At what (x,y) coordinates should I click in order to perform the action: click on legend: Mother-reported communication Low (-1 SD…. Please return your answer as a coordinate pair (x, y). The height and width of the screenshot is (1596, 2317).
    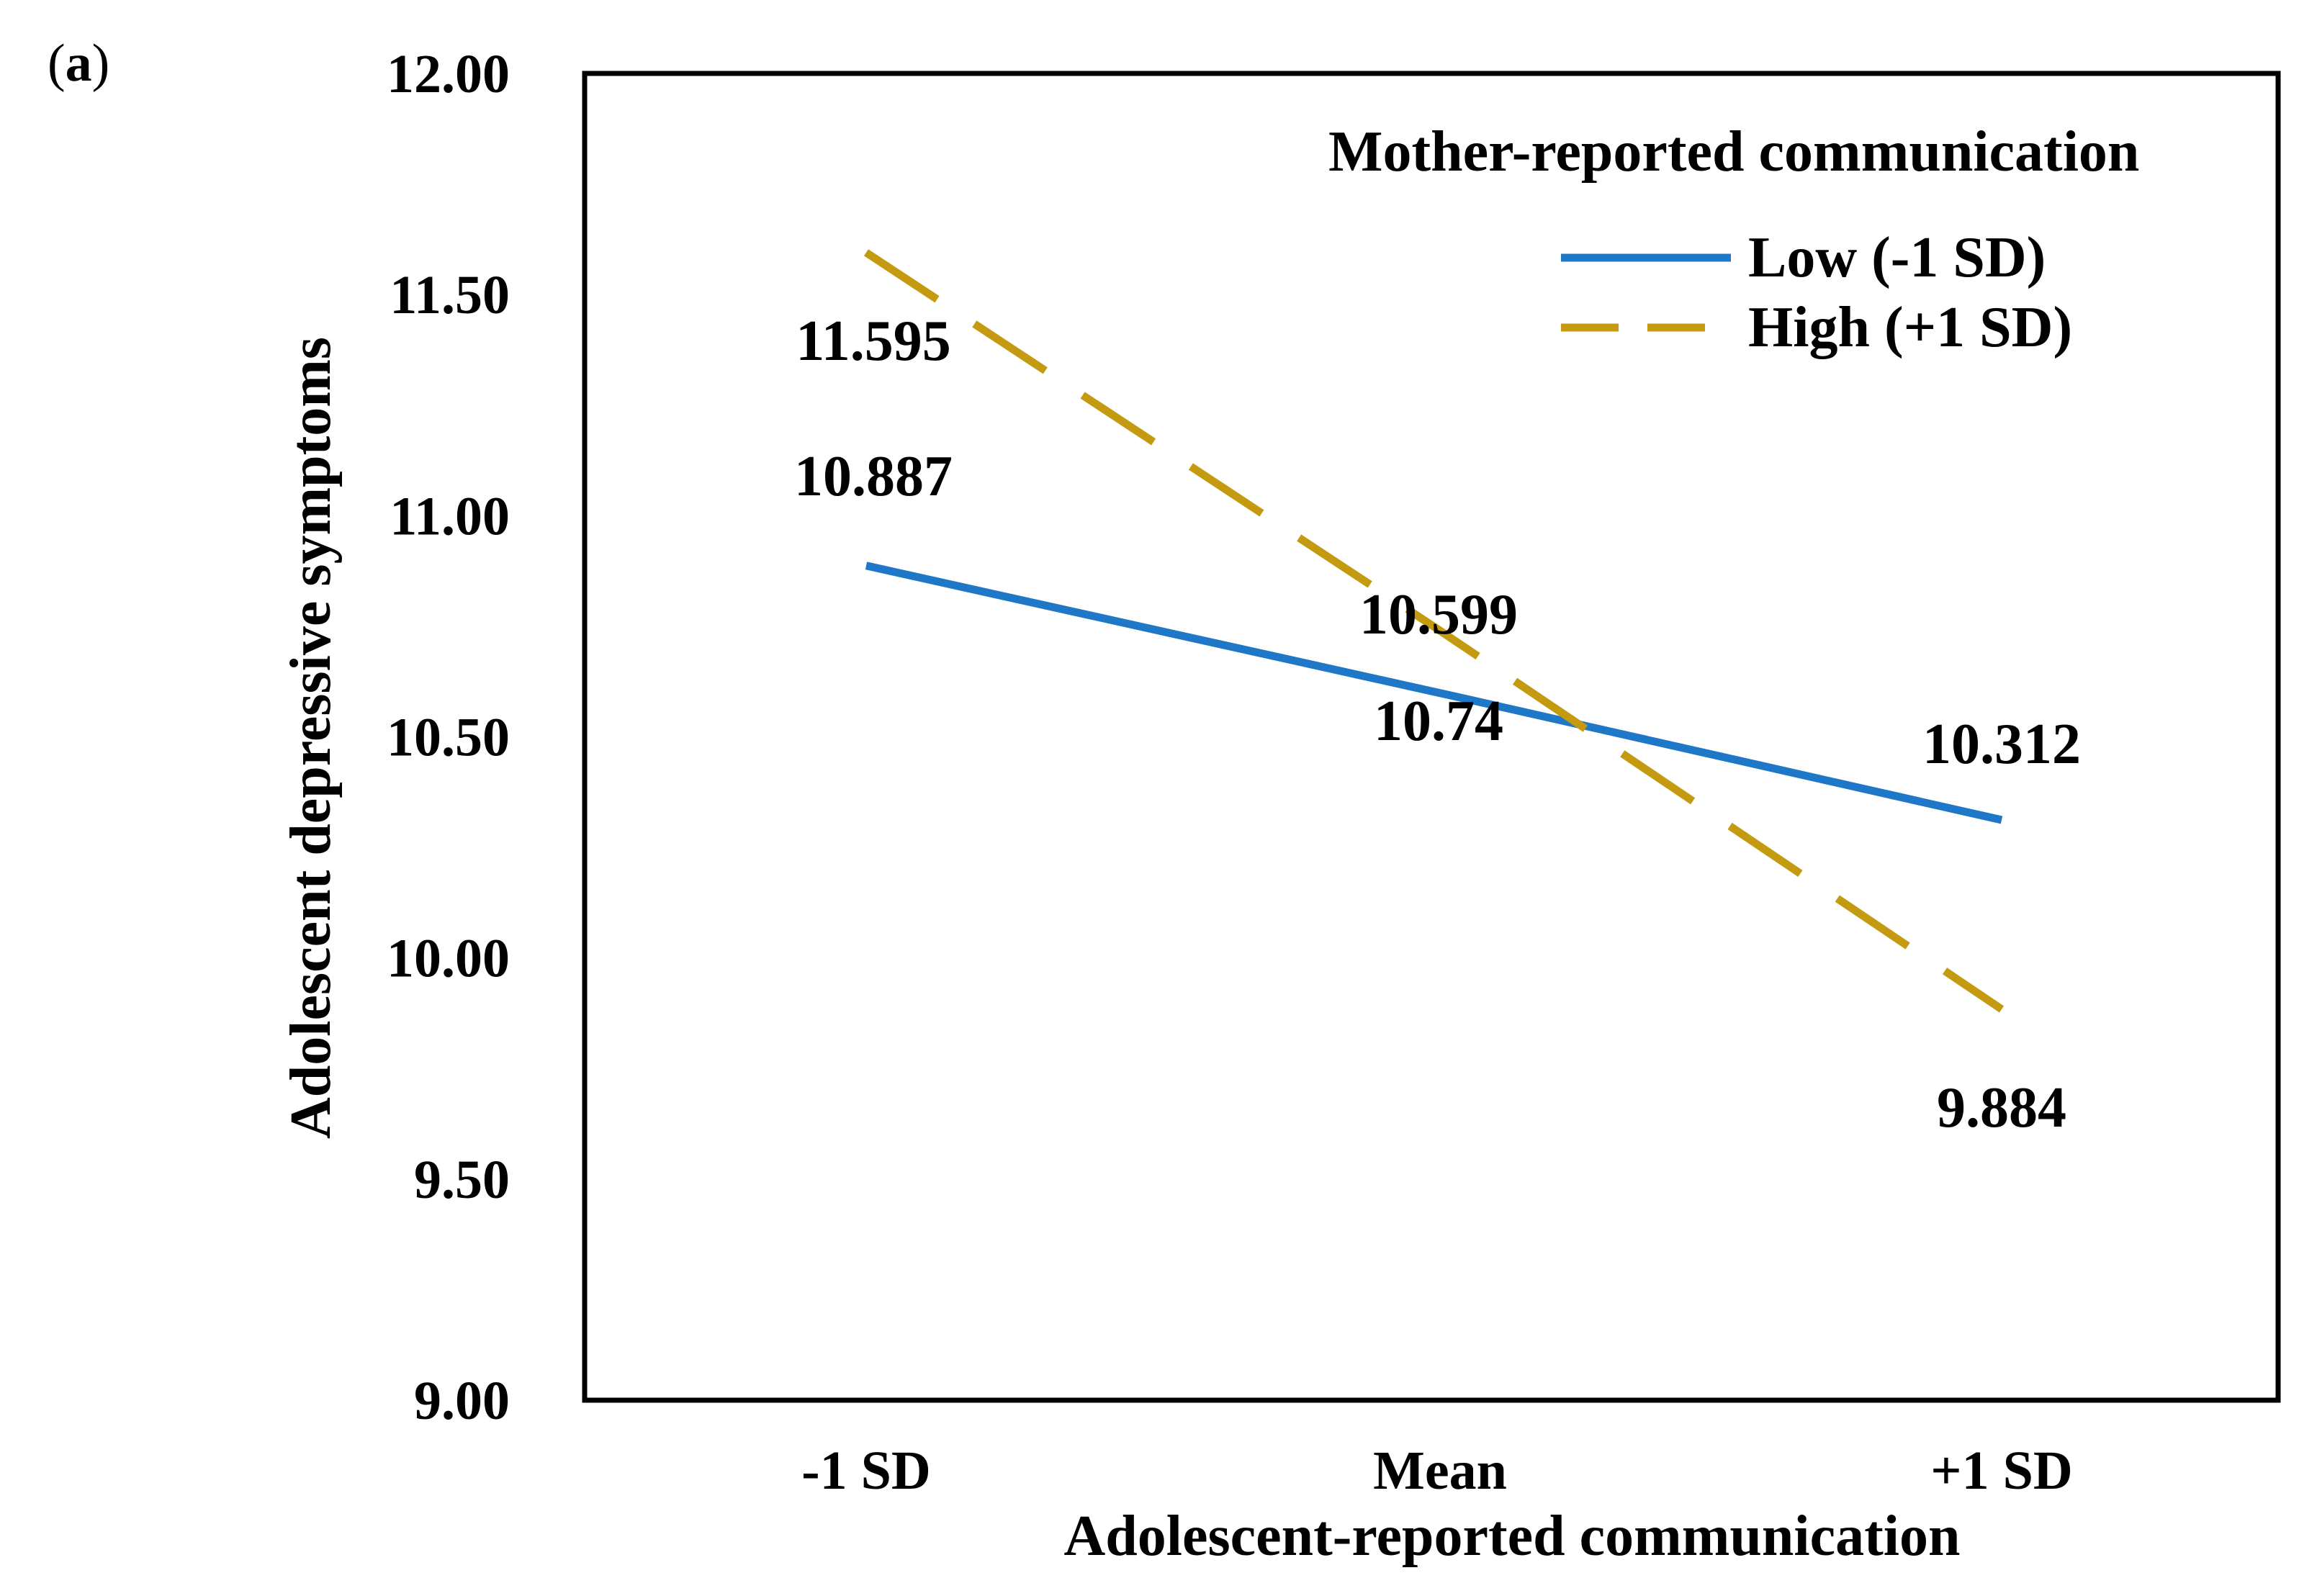
    Looking at the image, I should click on (1734, 239).